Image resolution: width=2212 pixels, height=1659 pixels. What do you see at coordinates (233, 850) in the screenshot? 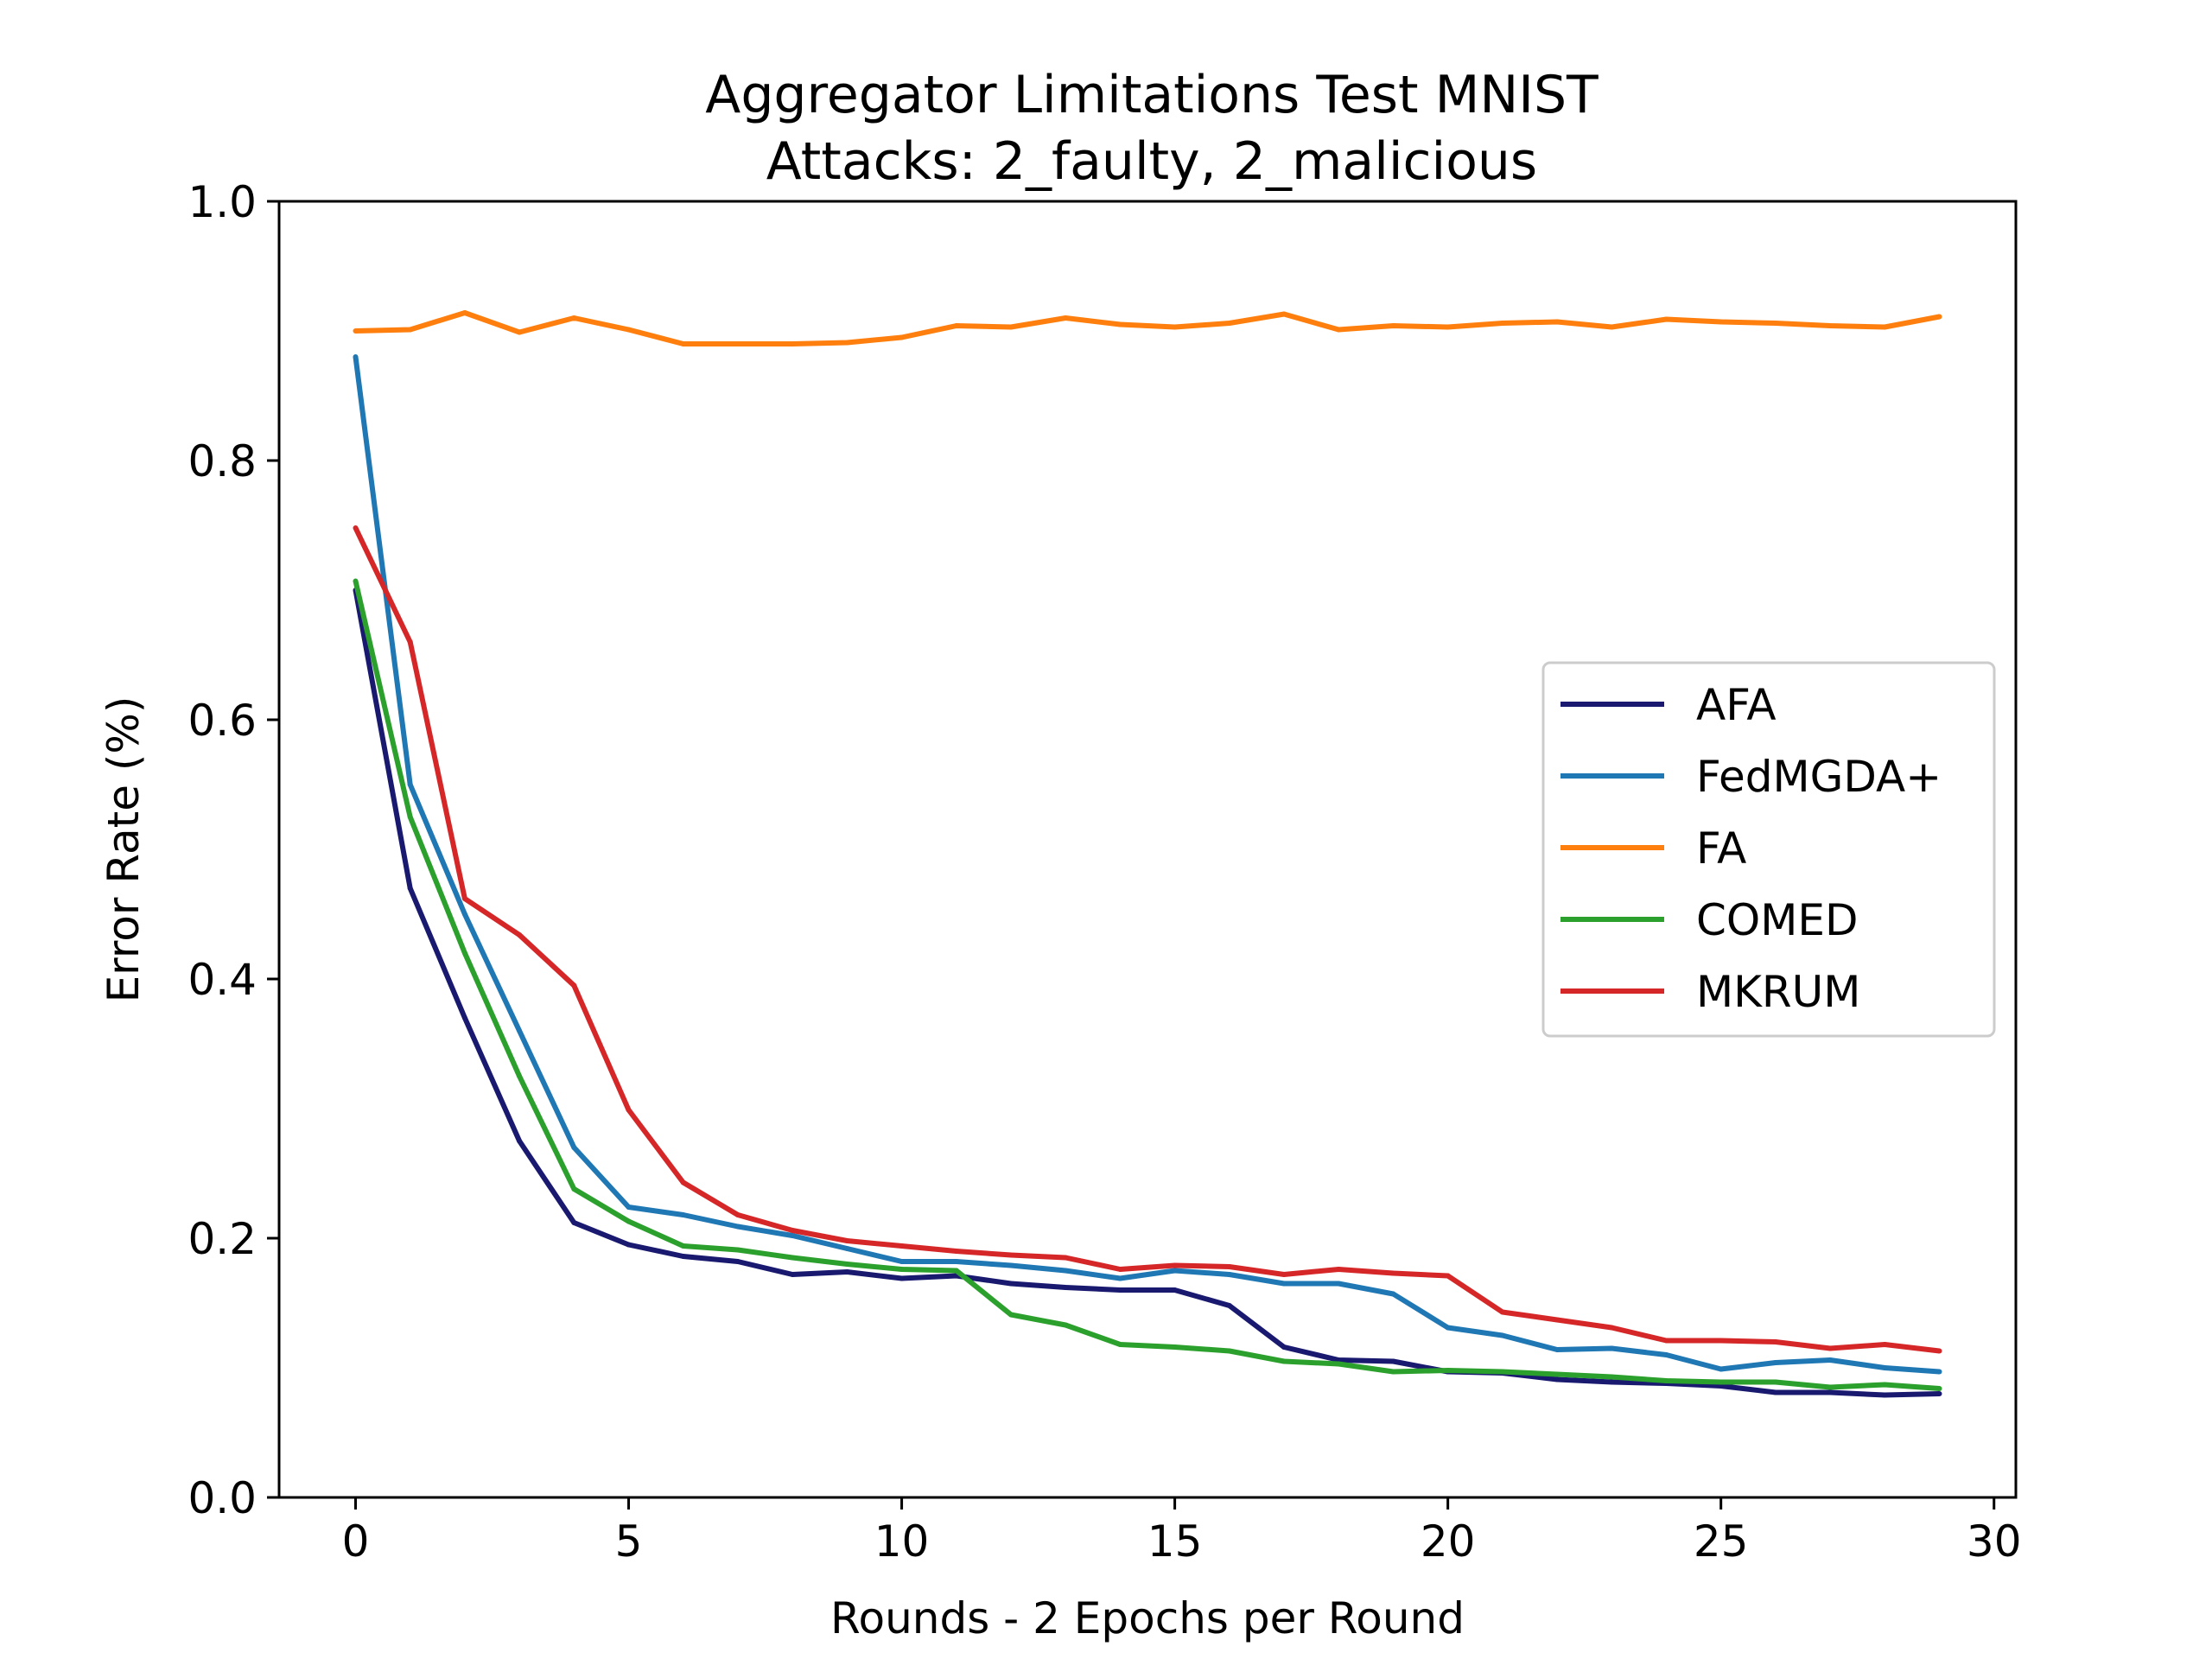
I see `y-axis: 0.0 0.2 0.4 0.6 0.8 1.0` at bounding box center [233, 850].